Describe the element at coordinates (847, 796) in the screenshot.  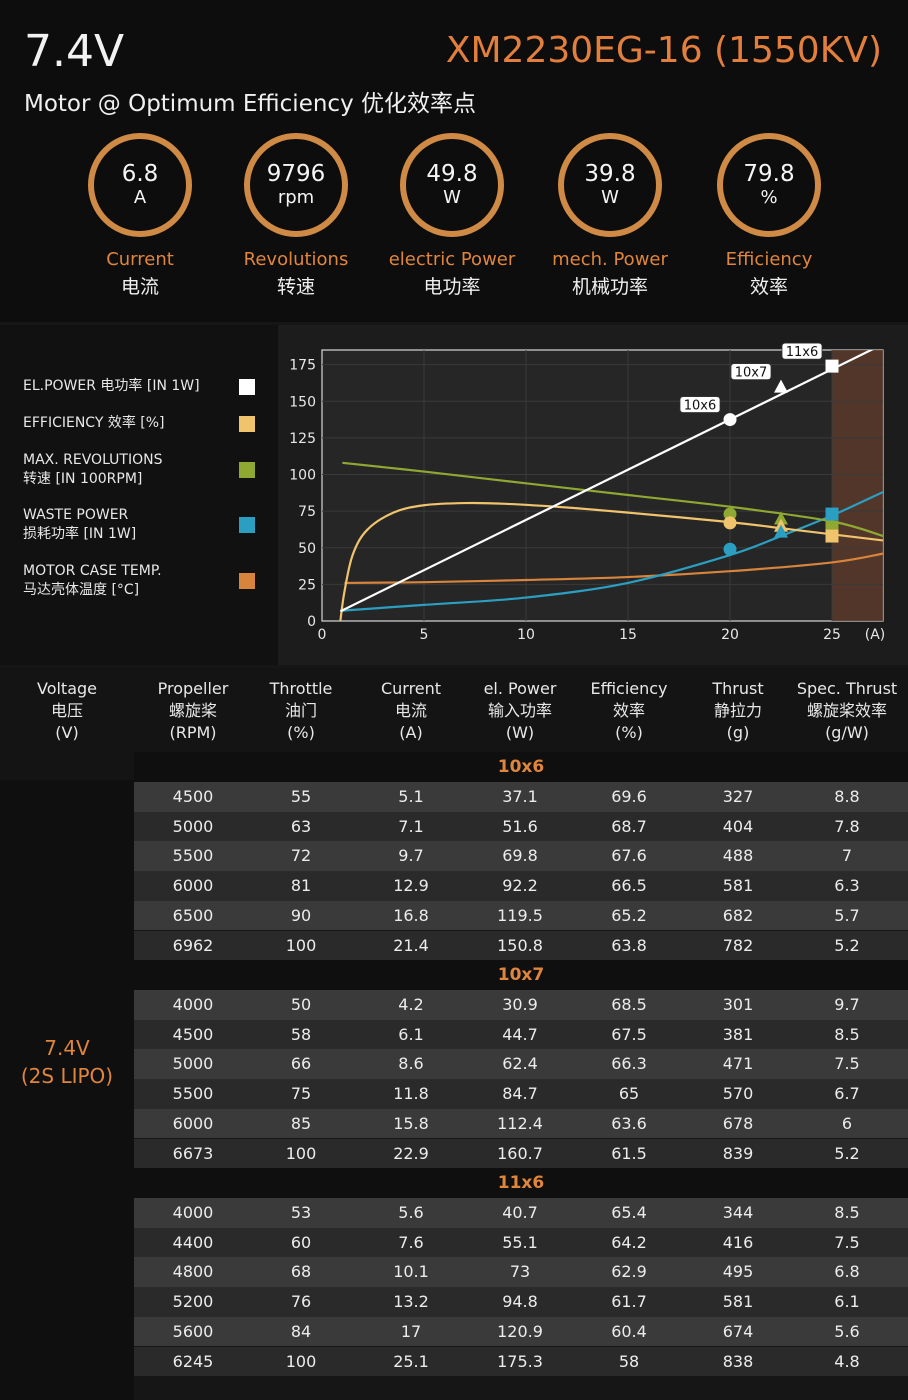
I see `table-cell: 8.8` at that location.